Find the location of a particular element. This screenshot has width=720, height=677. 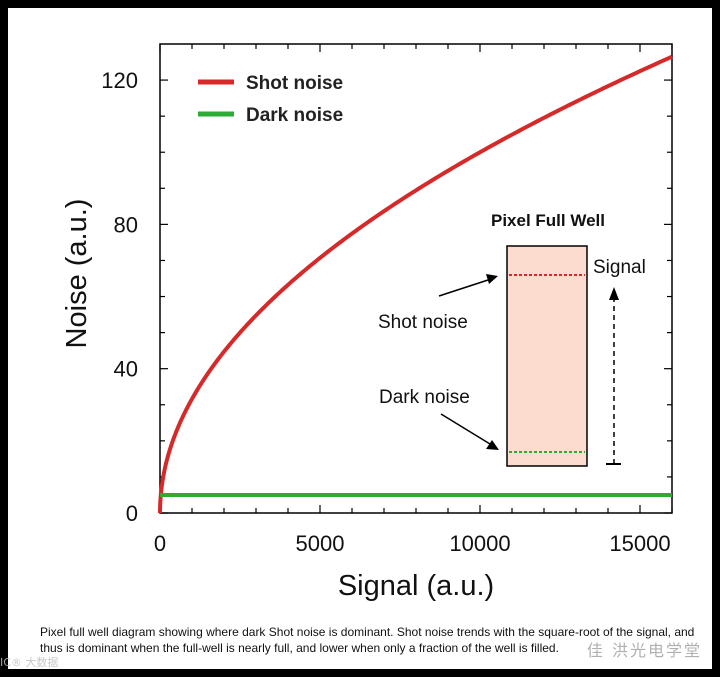

shot-noise-pointer-head is located at coordinates (492, 279).